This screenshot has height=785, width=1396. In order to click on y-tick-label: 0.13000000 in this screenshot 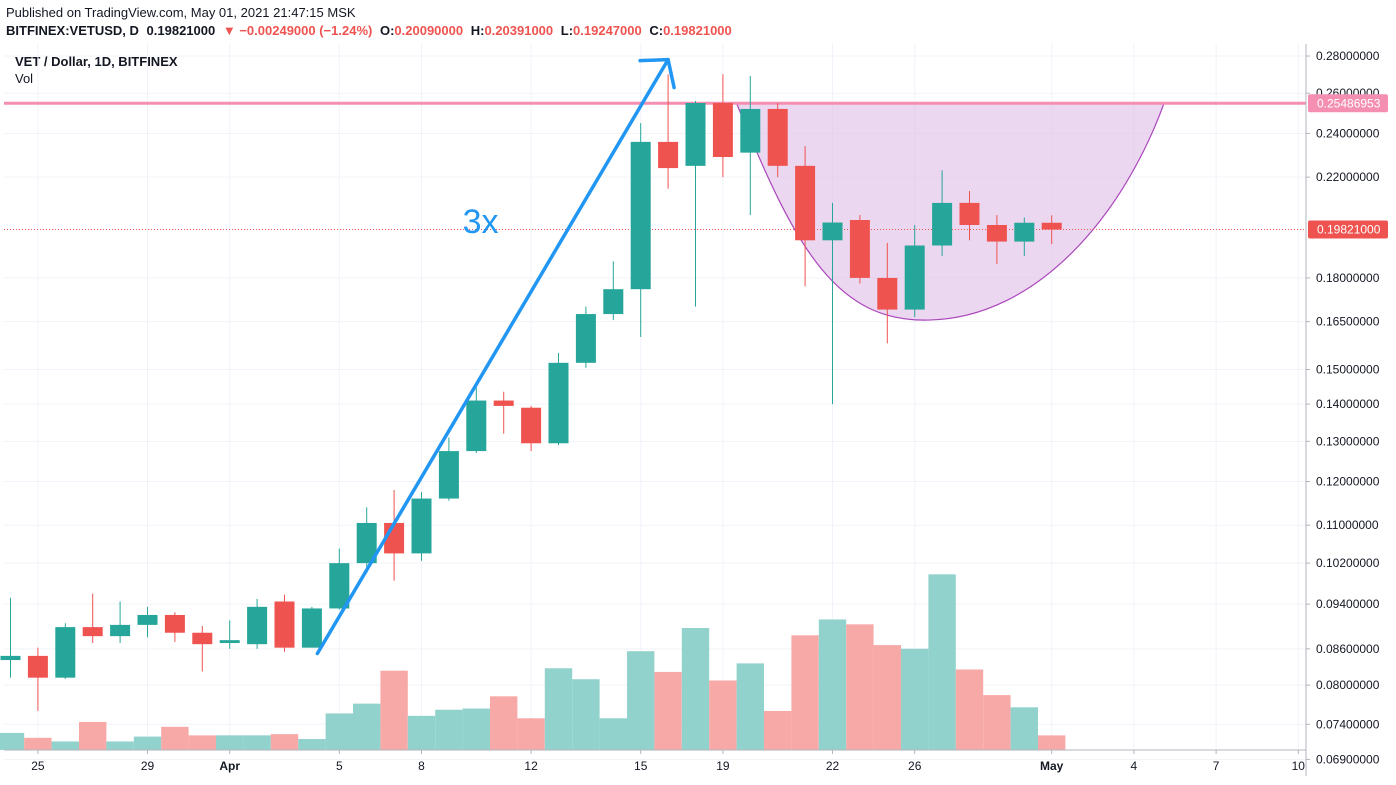, I will do `click(1348, 441)`.